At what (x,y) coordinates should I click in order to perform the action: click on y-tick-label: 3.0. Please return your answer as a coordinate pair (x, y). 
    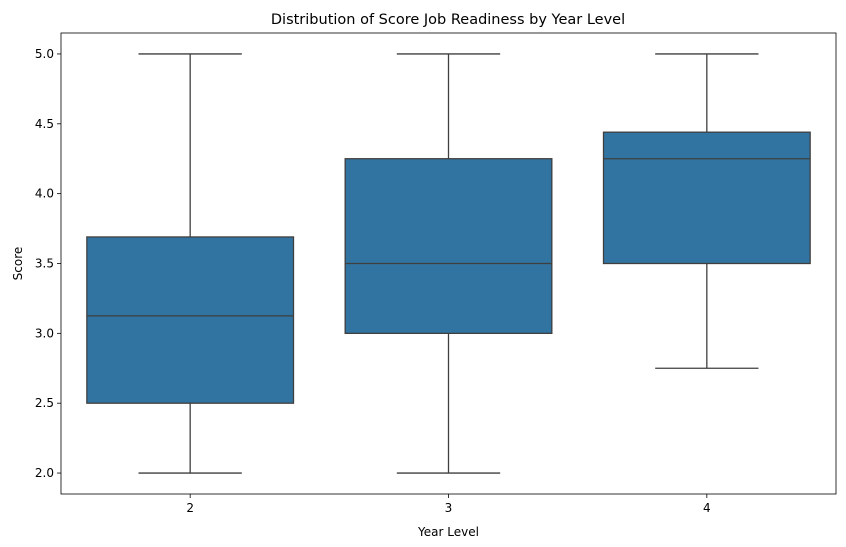
    Looking at the image, I should click on (44, 333).